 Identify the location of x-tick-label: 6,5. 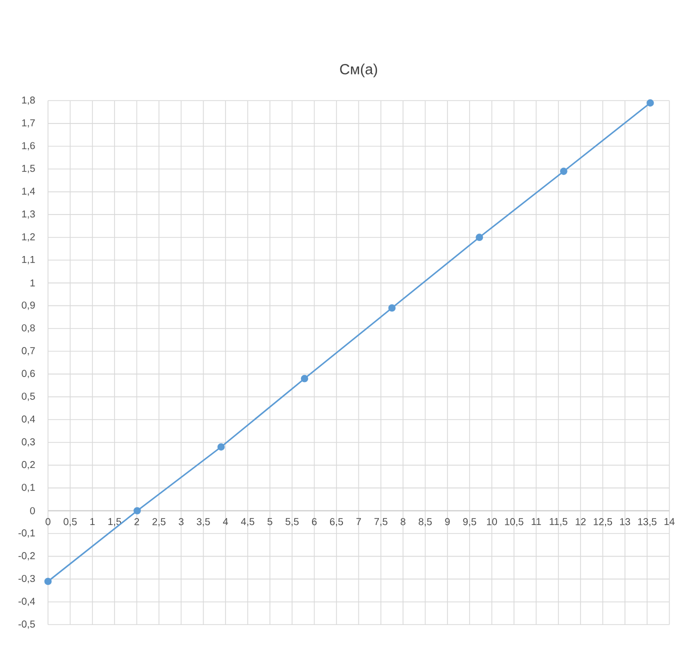
(337, 522).